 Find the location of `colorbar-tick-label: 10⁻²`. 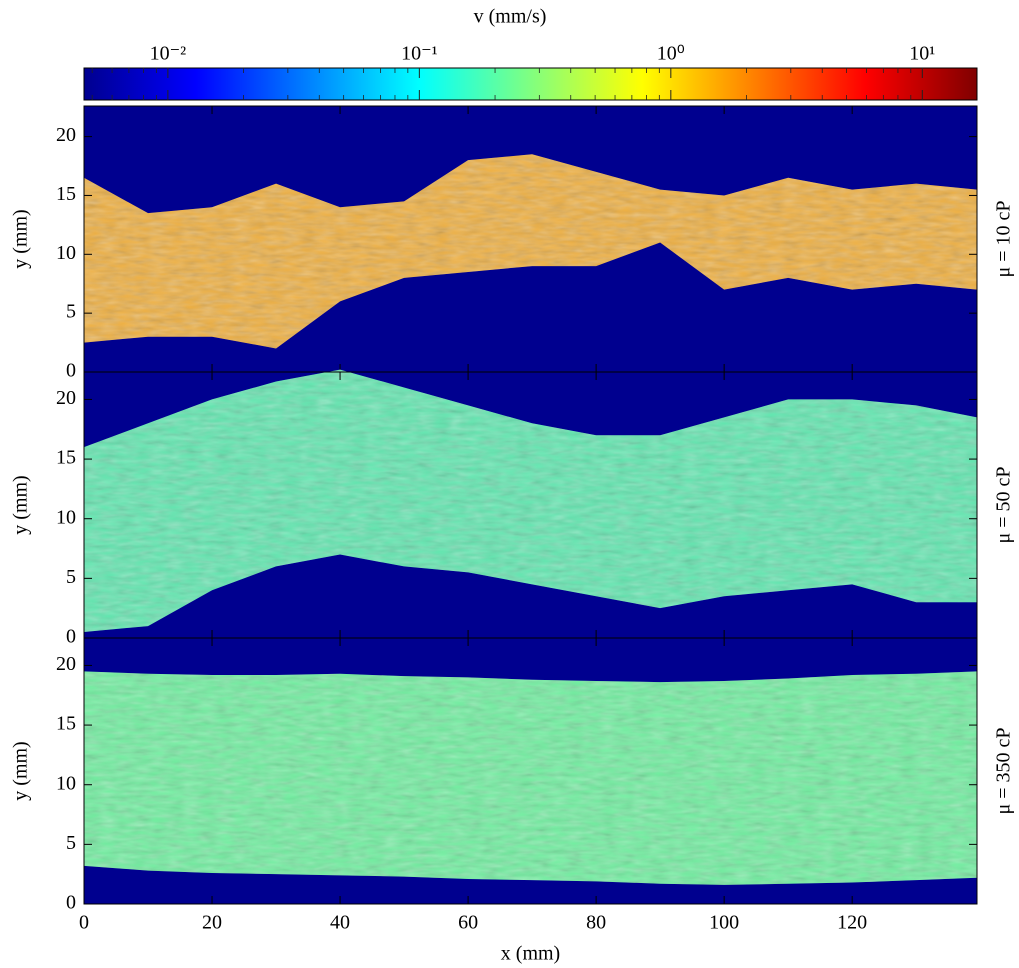

colorbar-tick-label: 10⁻² is located at coordinates (168, 54).